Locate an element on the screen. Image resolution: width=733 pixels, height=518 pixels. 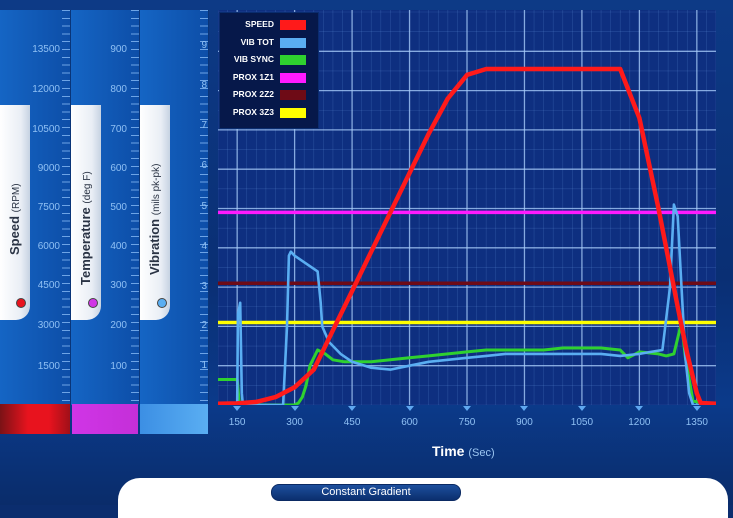
speed-indicator-dot is located at coordinates (21, 303).